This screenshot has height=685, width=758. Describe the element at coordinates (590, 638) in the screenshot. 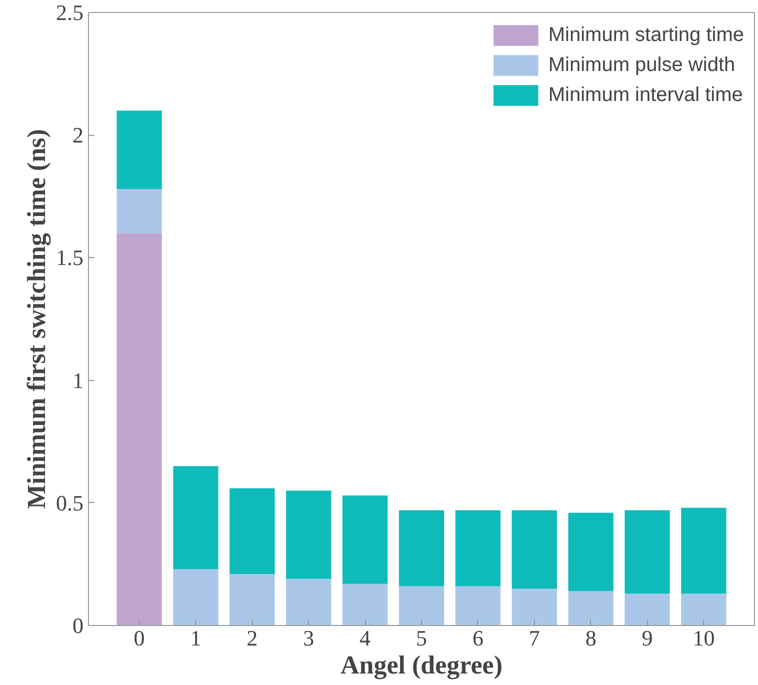

I see `x-tick-label: 8` at that location.